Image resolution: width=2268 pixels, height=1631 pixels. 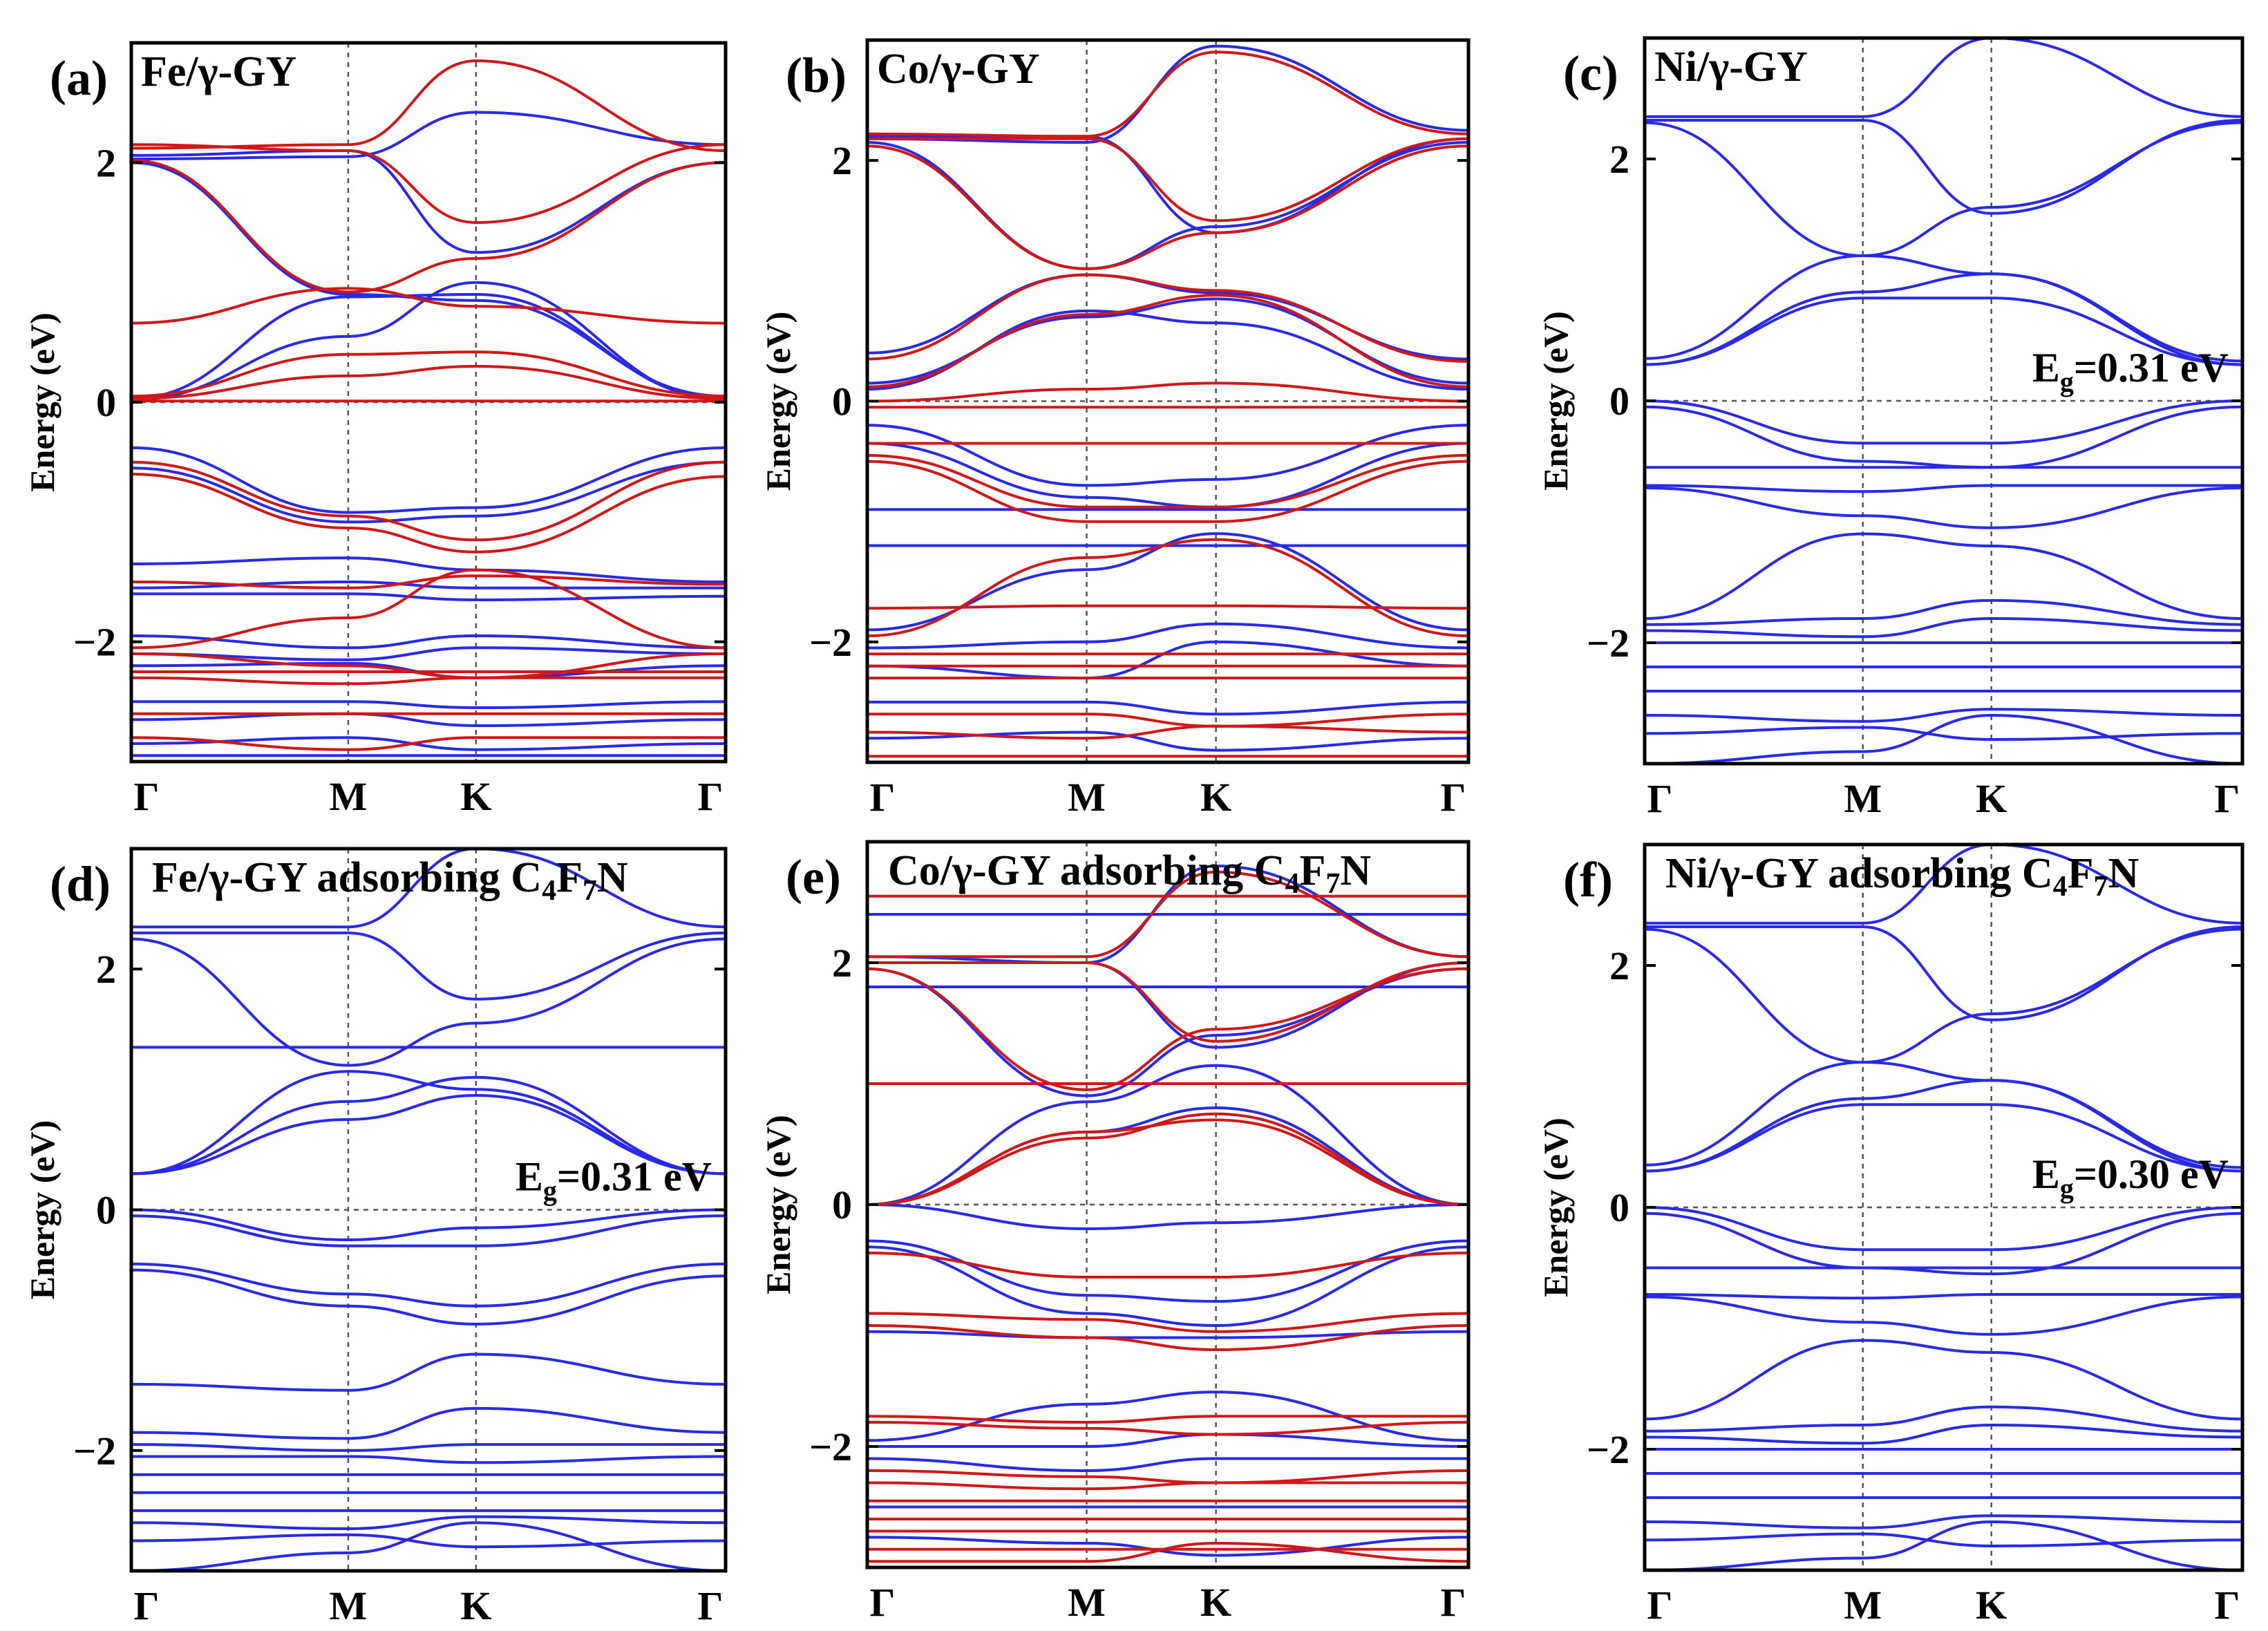 I want to click on panel-title: Fe/γ-GY adsorbing C4F7N, so click(x=390, y=880).